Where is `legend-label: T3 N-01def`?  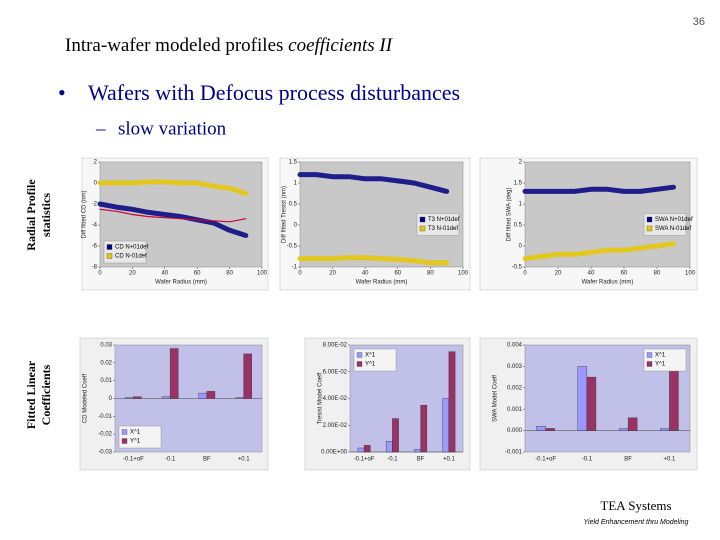
legend-label: T3 N-01def is located at coordinates (443, 229).